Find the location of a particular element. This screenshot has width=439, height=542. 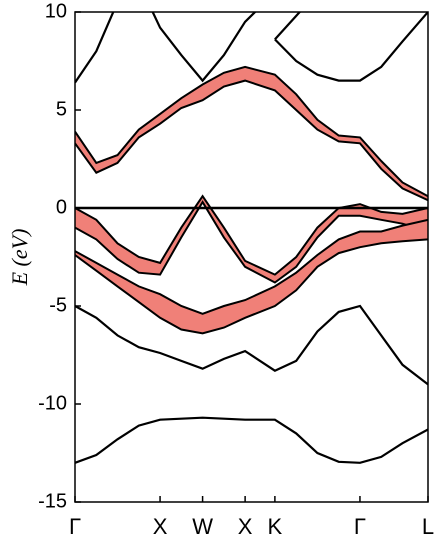

y-tick-label: 10 is located at coordinates (56, 11).